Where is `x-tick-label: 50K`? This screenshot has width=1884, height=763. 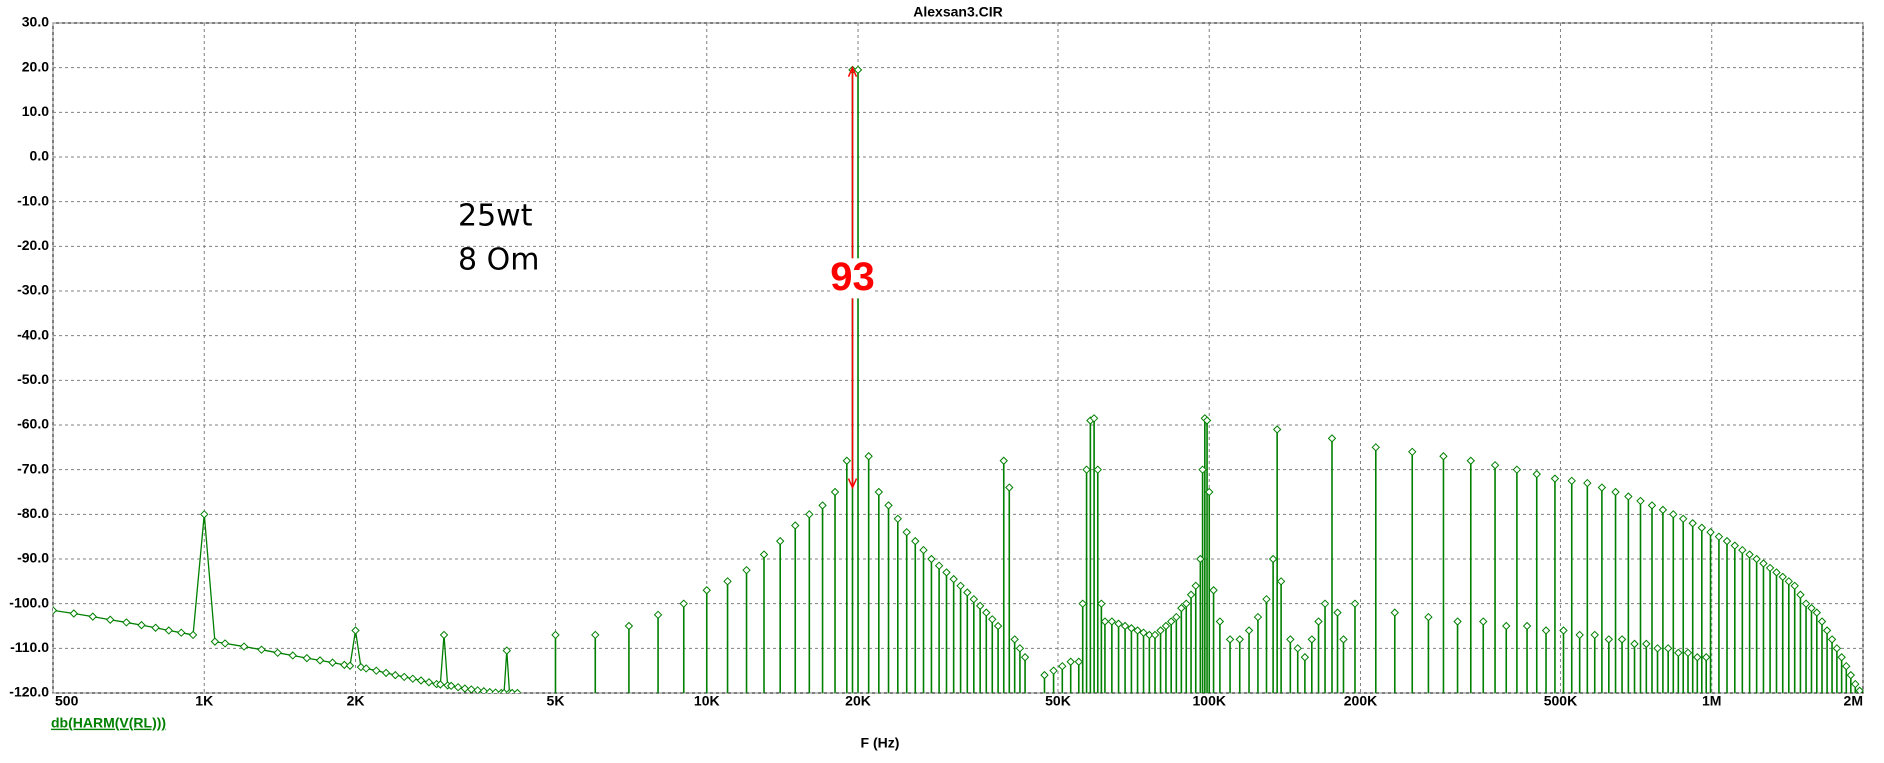
x-tick-label: 50K is located at coordinates (1058, 701).